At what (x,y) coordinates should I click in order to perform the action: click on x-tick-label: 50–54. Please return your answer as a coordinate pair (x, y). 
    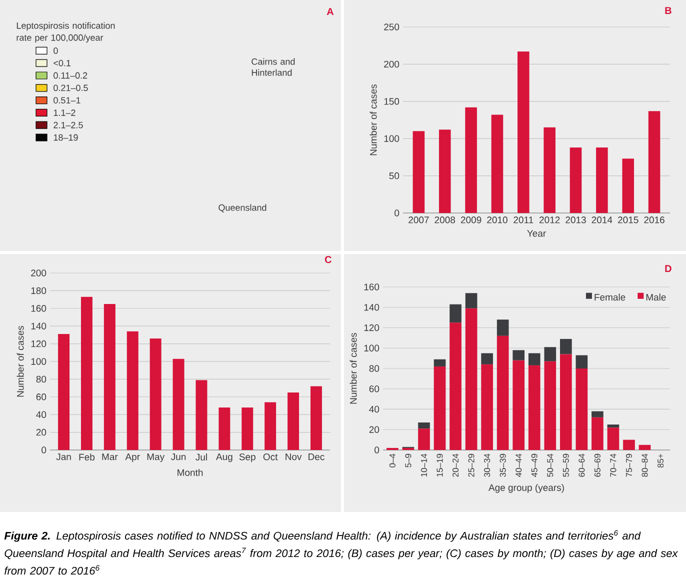
    Looking at the image, I should click on (550, 465).